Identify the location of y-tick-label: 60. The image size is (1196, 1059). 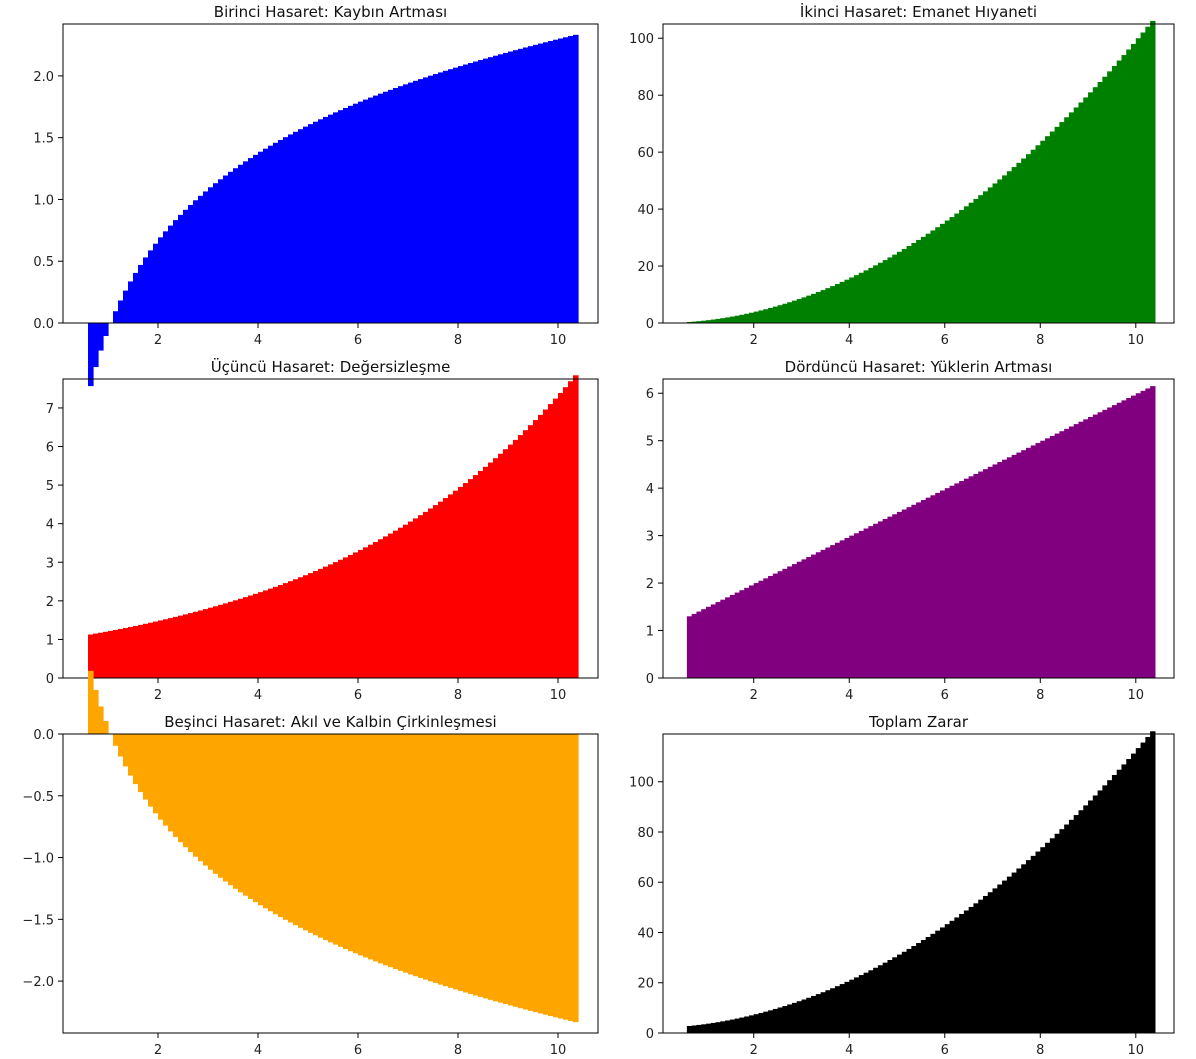
(645, 153).